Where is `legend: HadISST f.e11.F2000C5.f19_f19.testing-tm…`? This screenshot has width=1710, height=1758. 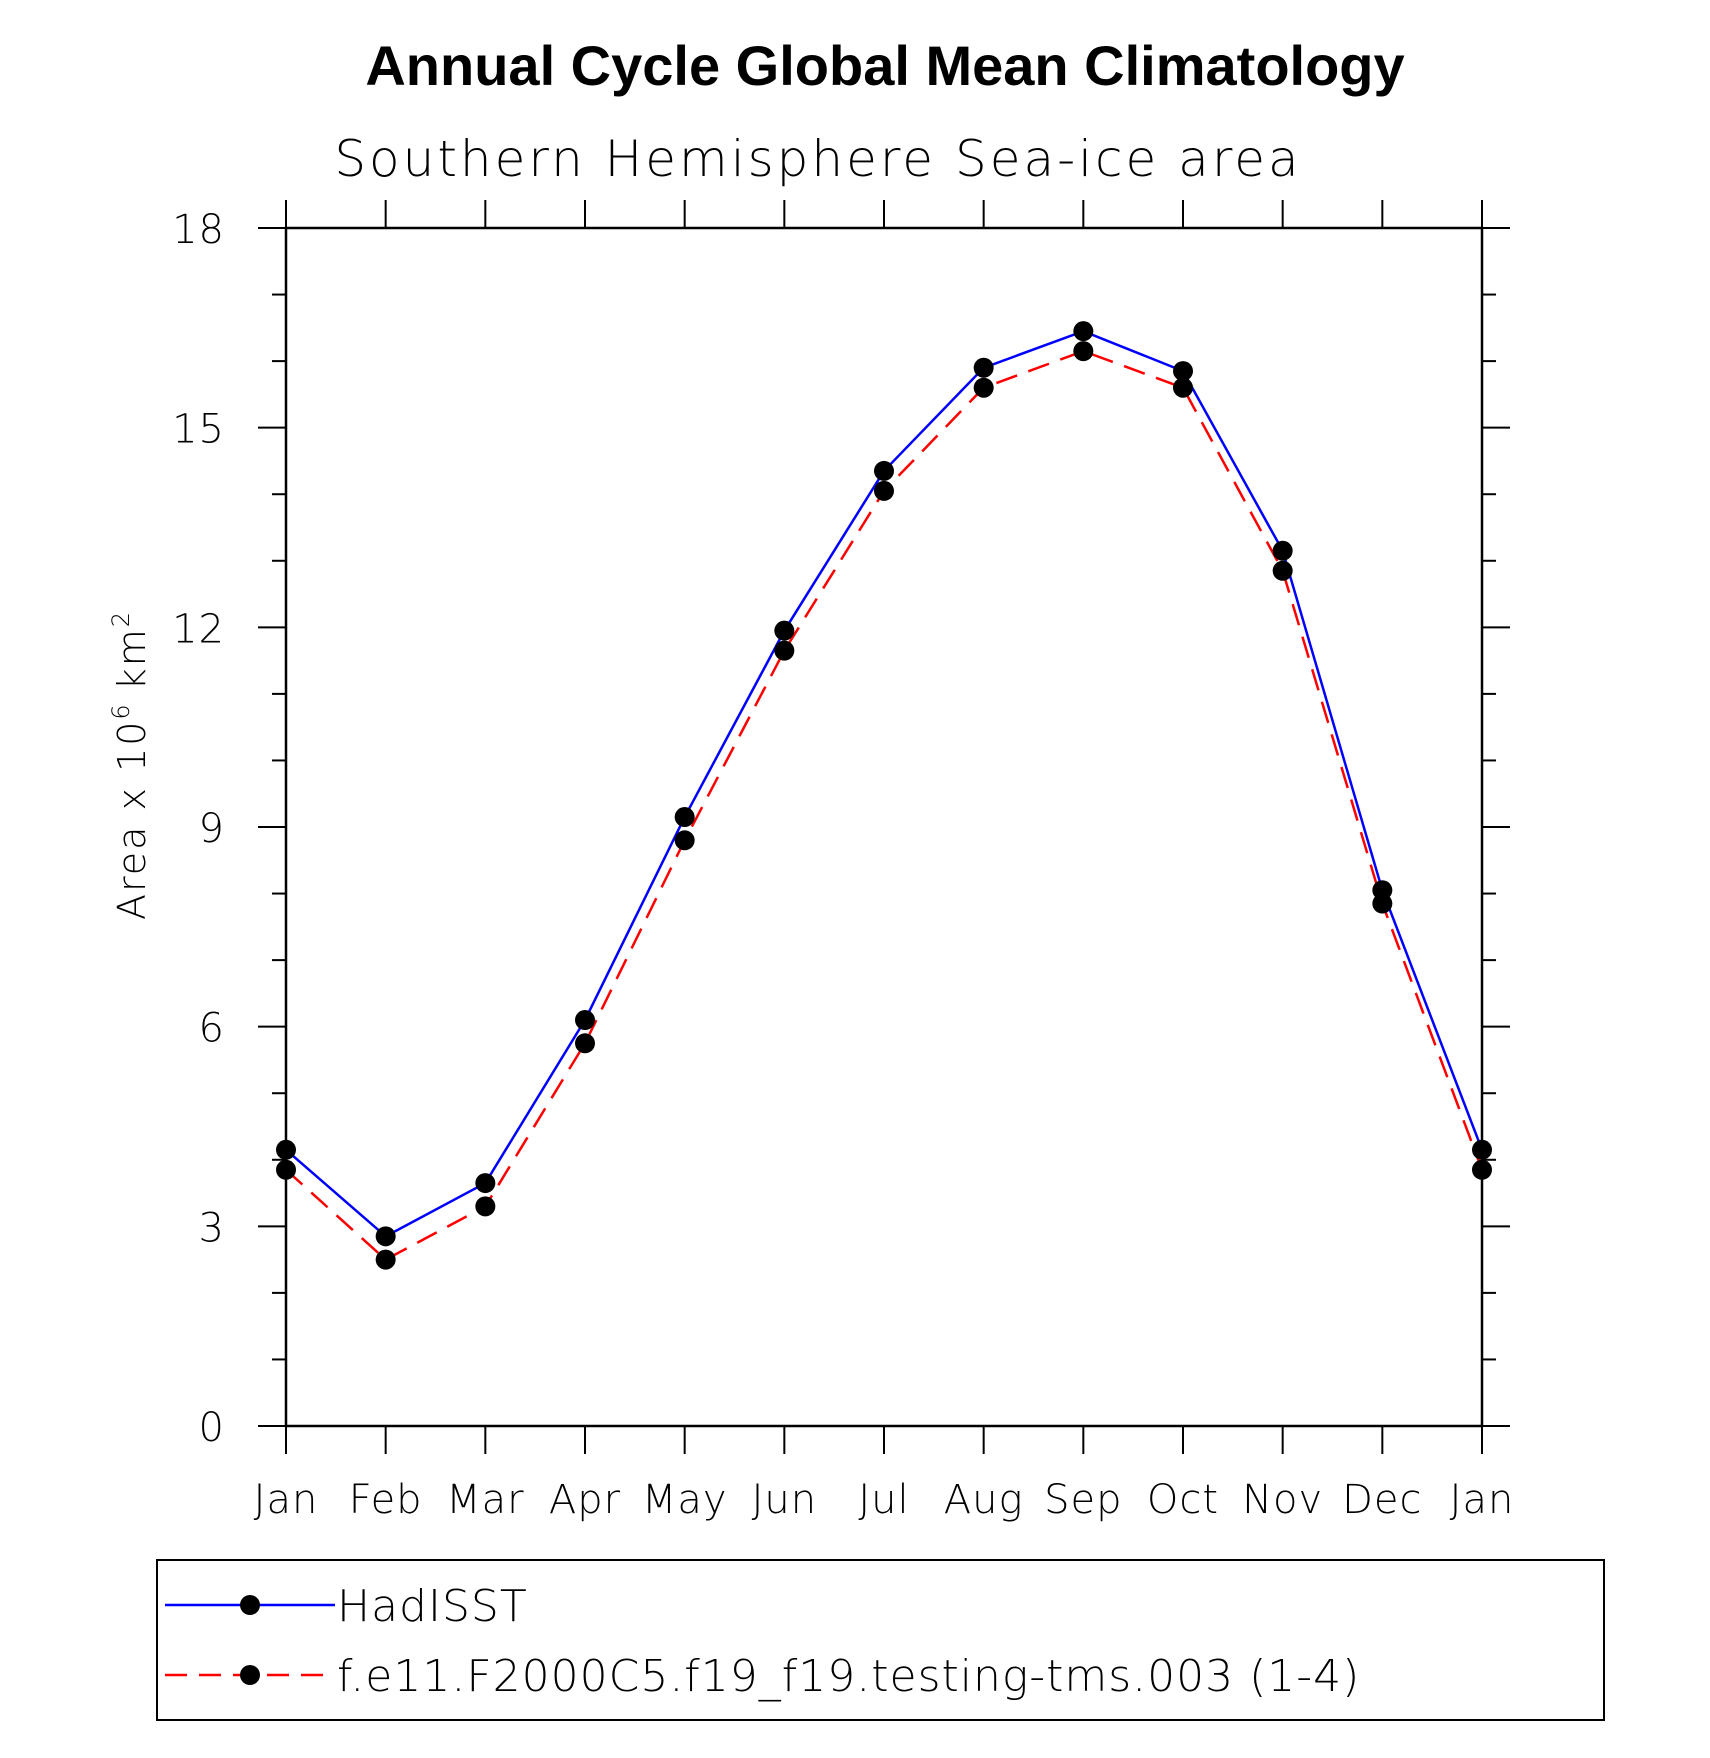
legend: HadISST f.e11.F2000C5.f19_f19.testing-tm… is located at coordinates (880, 1640).